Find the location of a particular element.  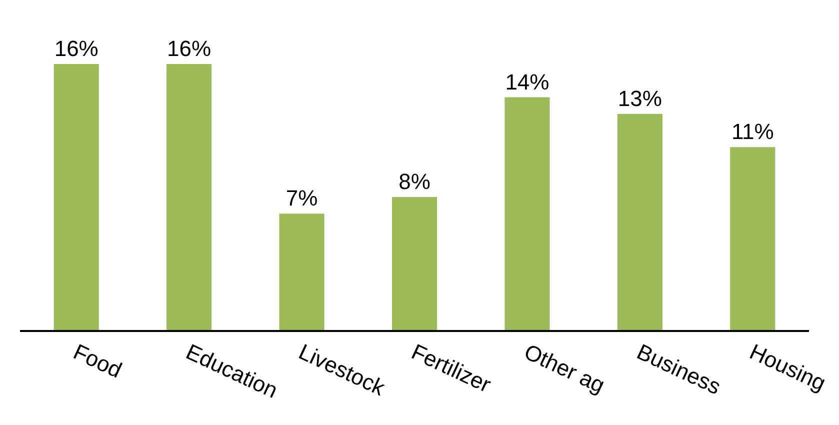

x-tick-label: Other ag is located at coordinates (564, 368).